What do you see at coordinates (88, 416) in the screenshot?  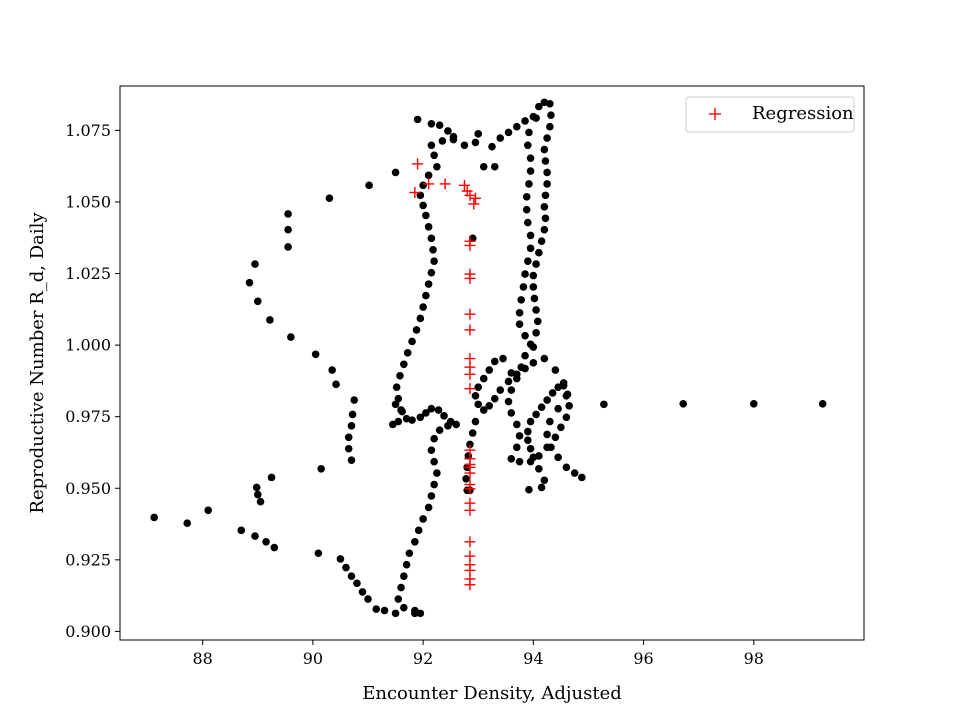 I see `y-tick-label: 0.975` at bounding box center [88, 416].